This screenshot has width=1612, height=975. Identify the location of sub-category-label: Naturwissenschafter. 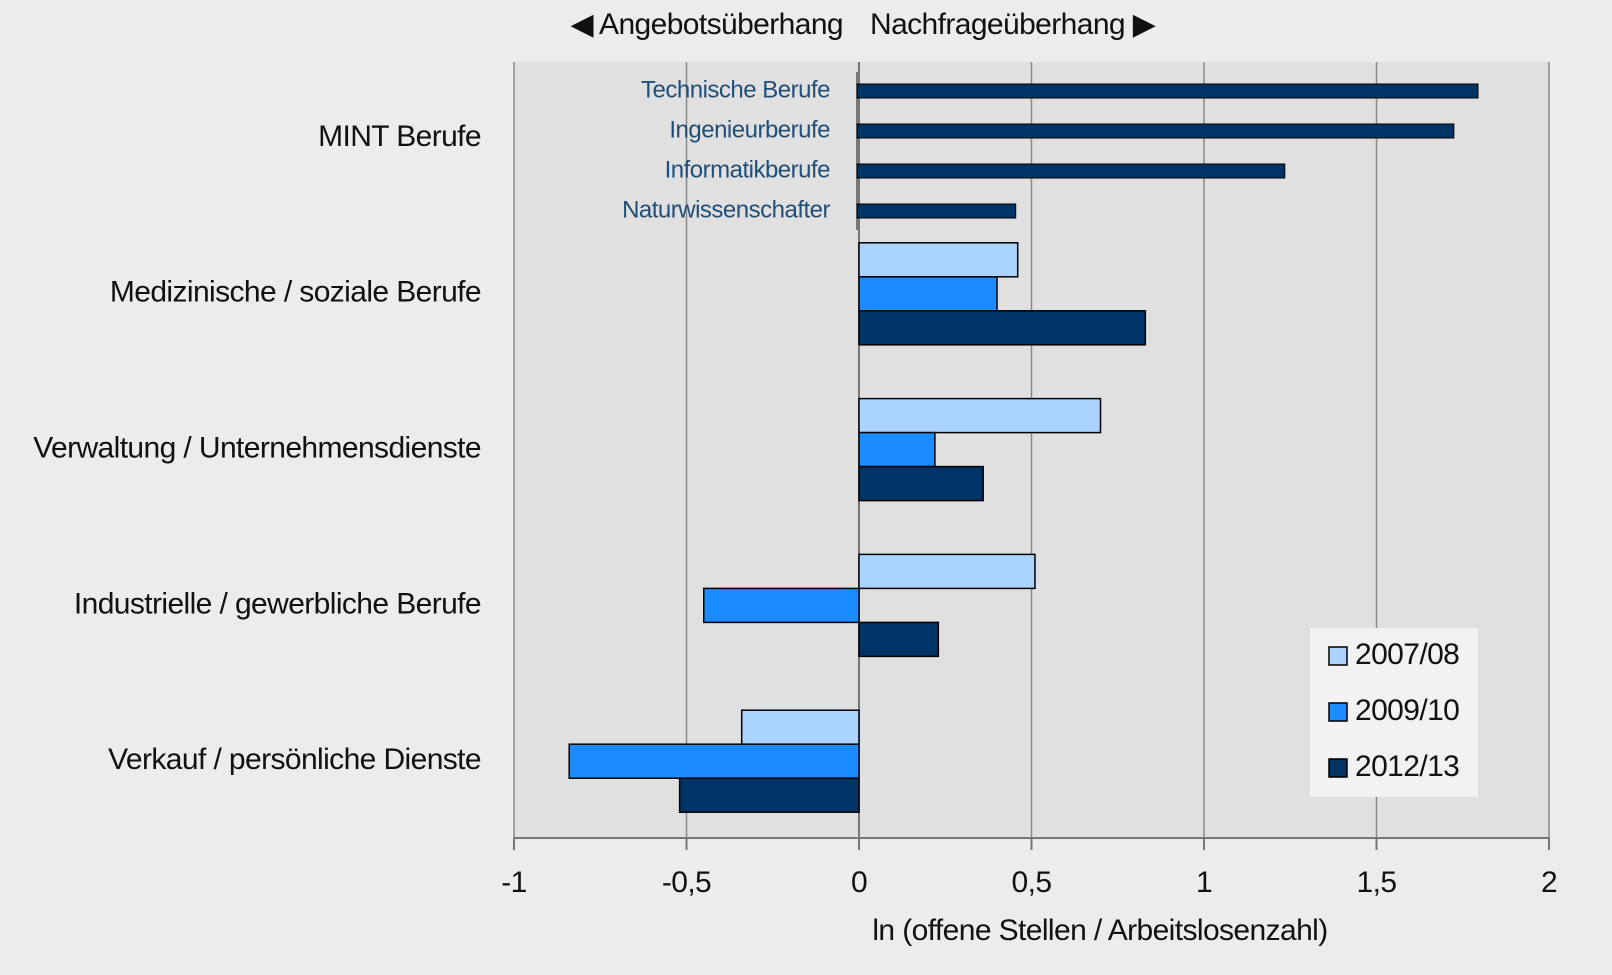
(726, 209).